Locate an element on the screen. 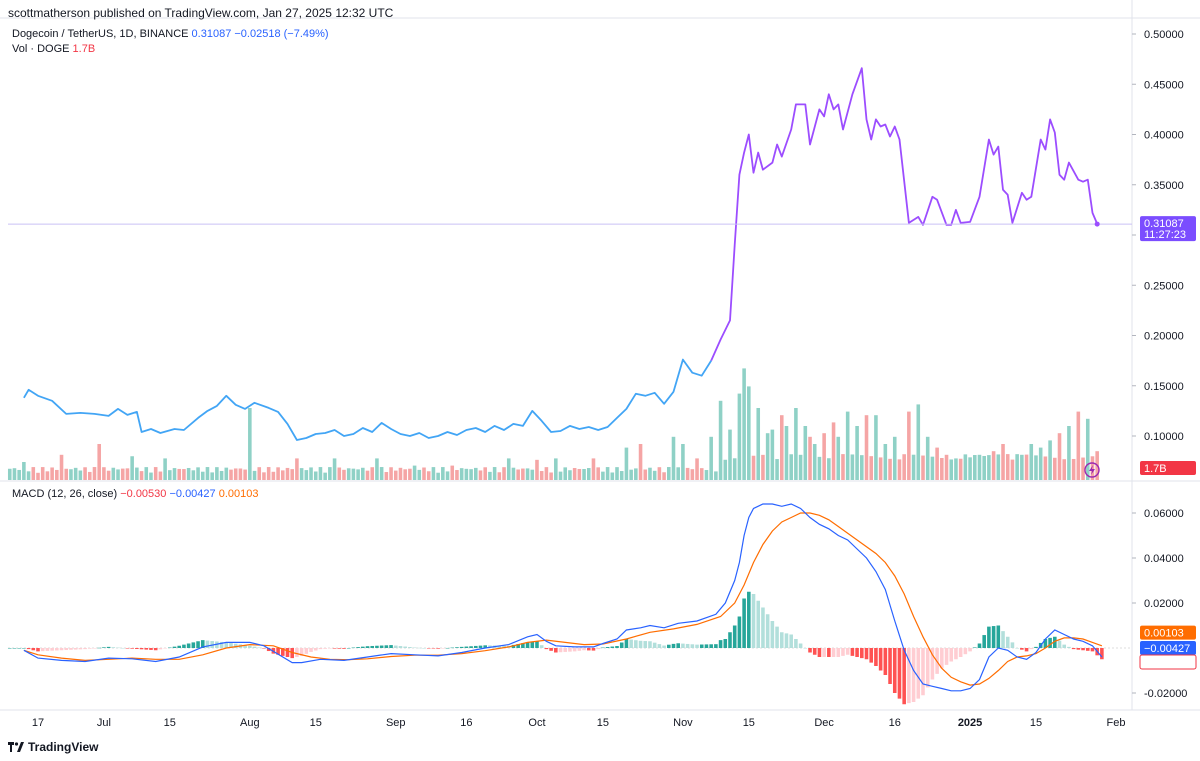  volume-legend: Vol · DOGE 1.7B is located at coordinates (53, 49).